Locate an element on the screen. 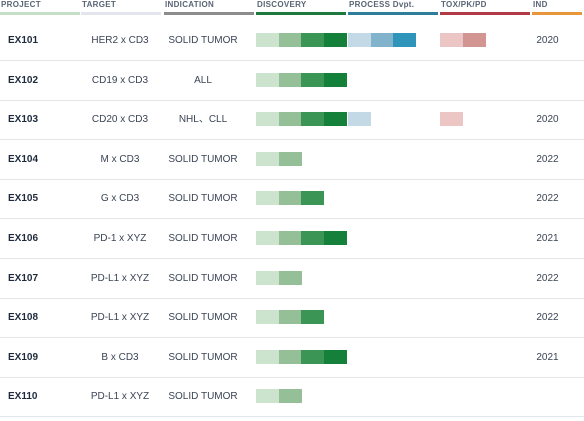 The width and height of the screenshot is (584, 421). indication-name: ALL is located at coordinates (203, 80).